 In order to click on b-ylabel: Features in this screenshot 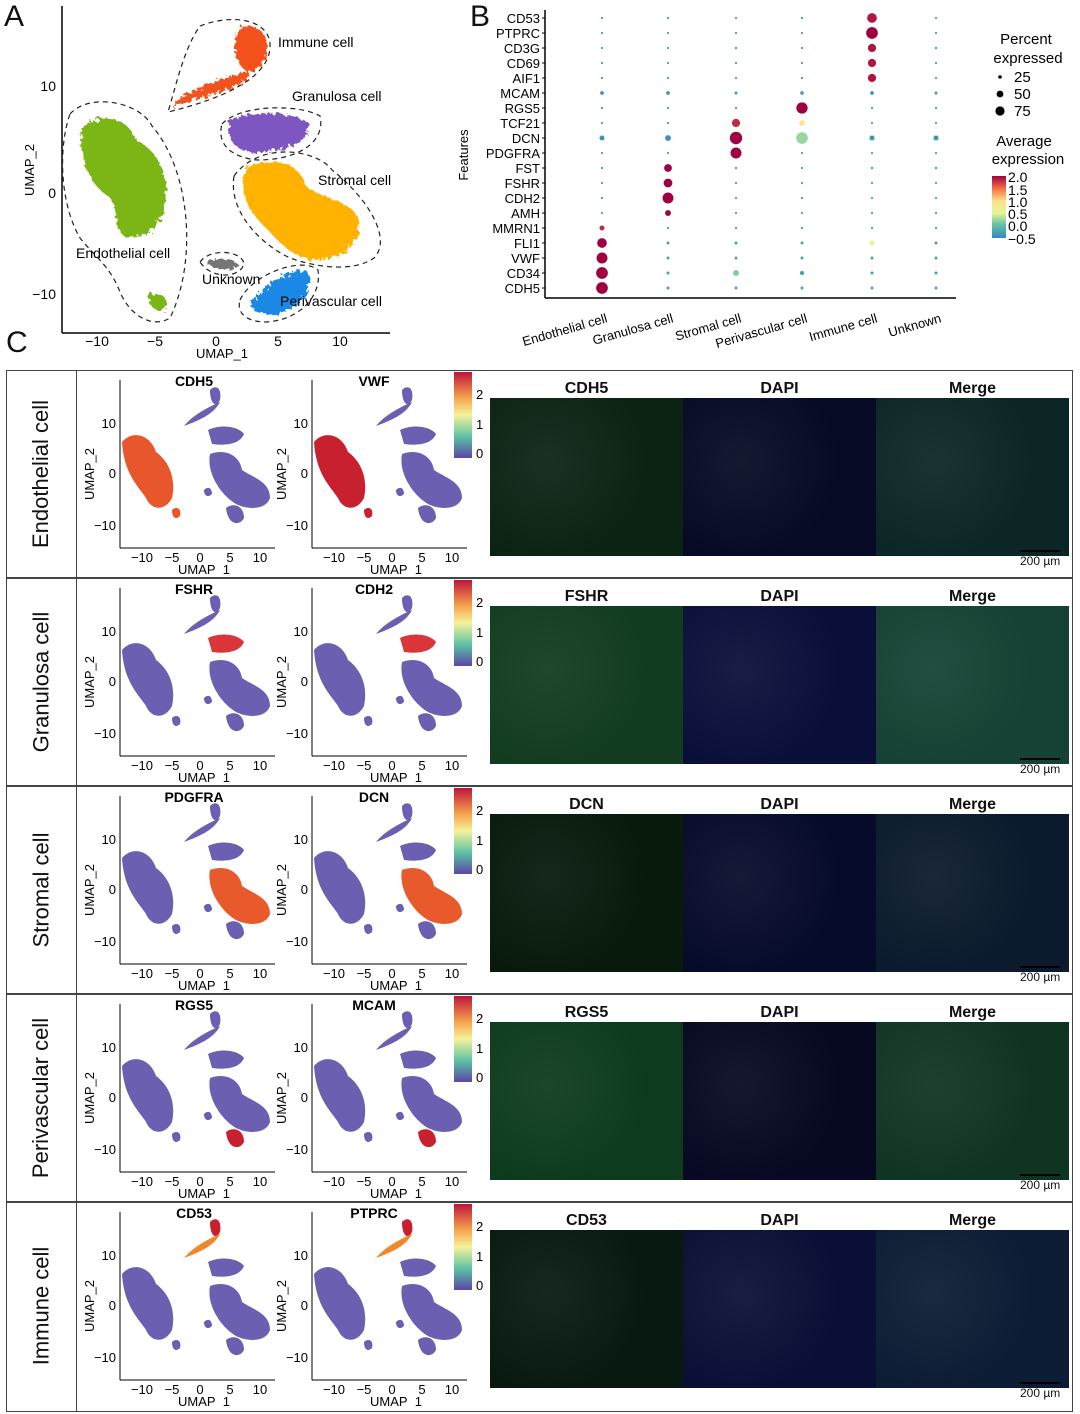, I will do `click(463, 155)`.